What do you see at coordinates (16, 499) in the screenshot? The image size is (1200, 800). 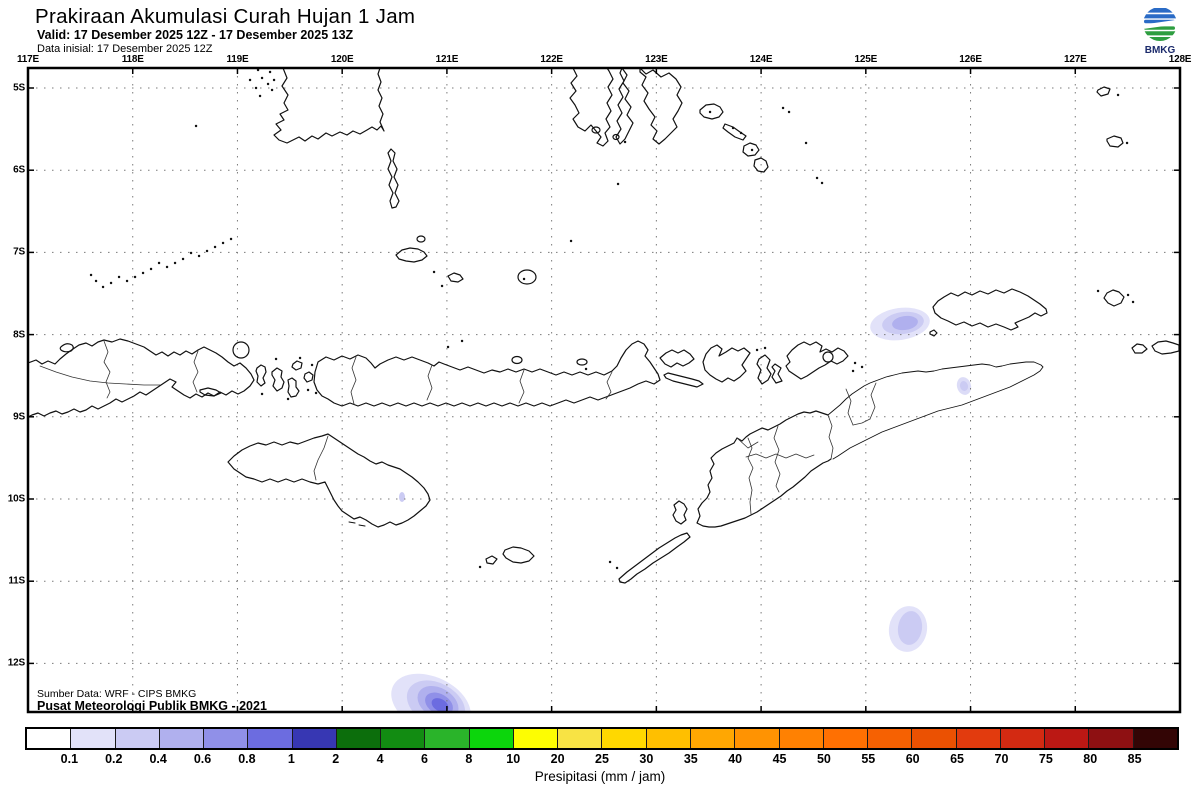 I see `lat-tick-label: 10S` at bounding box center [16, 499].